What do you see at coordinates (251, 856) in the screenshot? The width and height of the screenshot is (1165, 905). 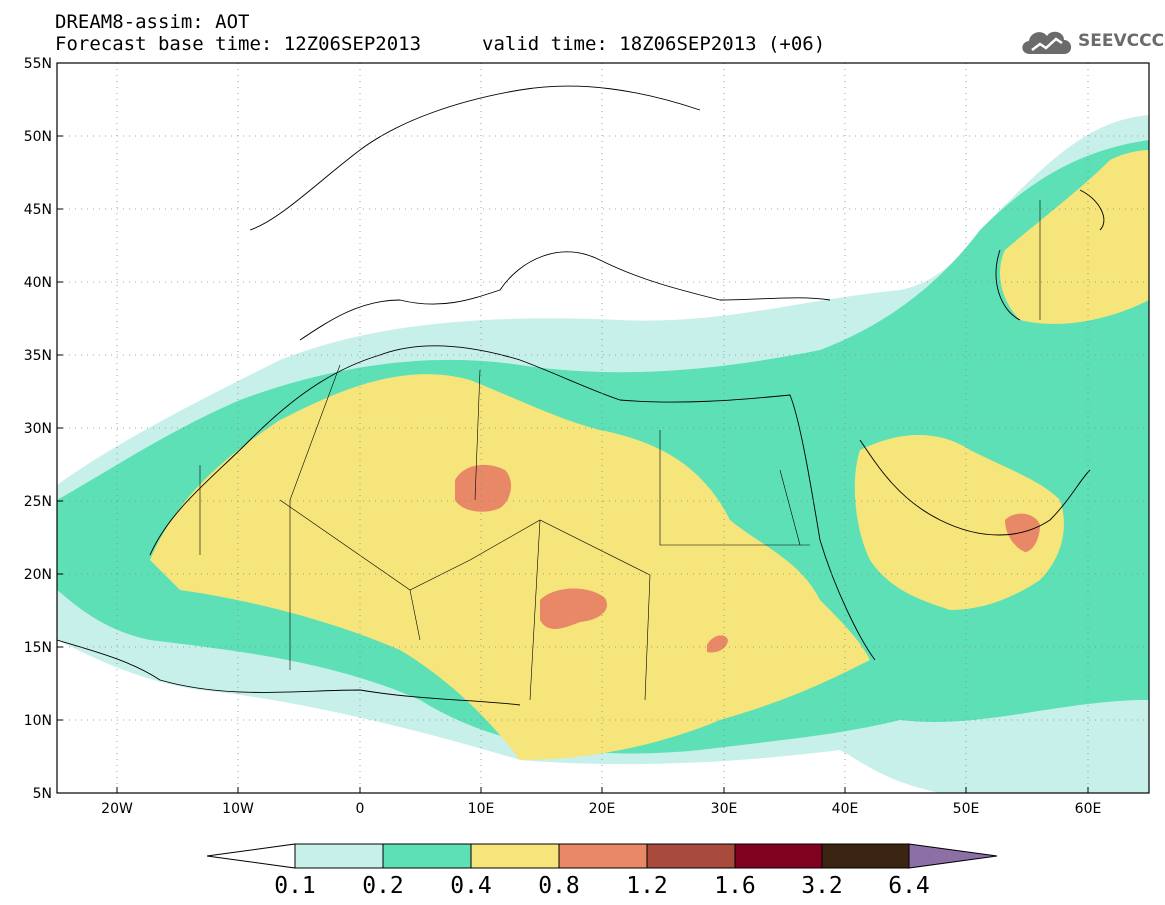 I see `colorbar-low-arrow` at bounding box center [251, 856].